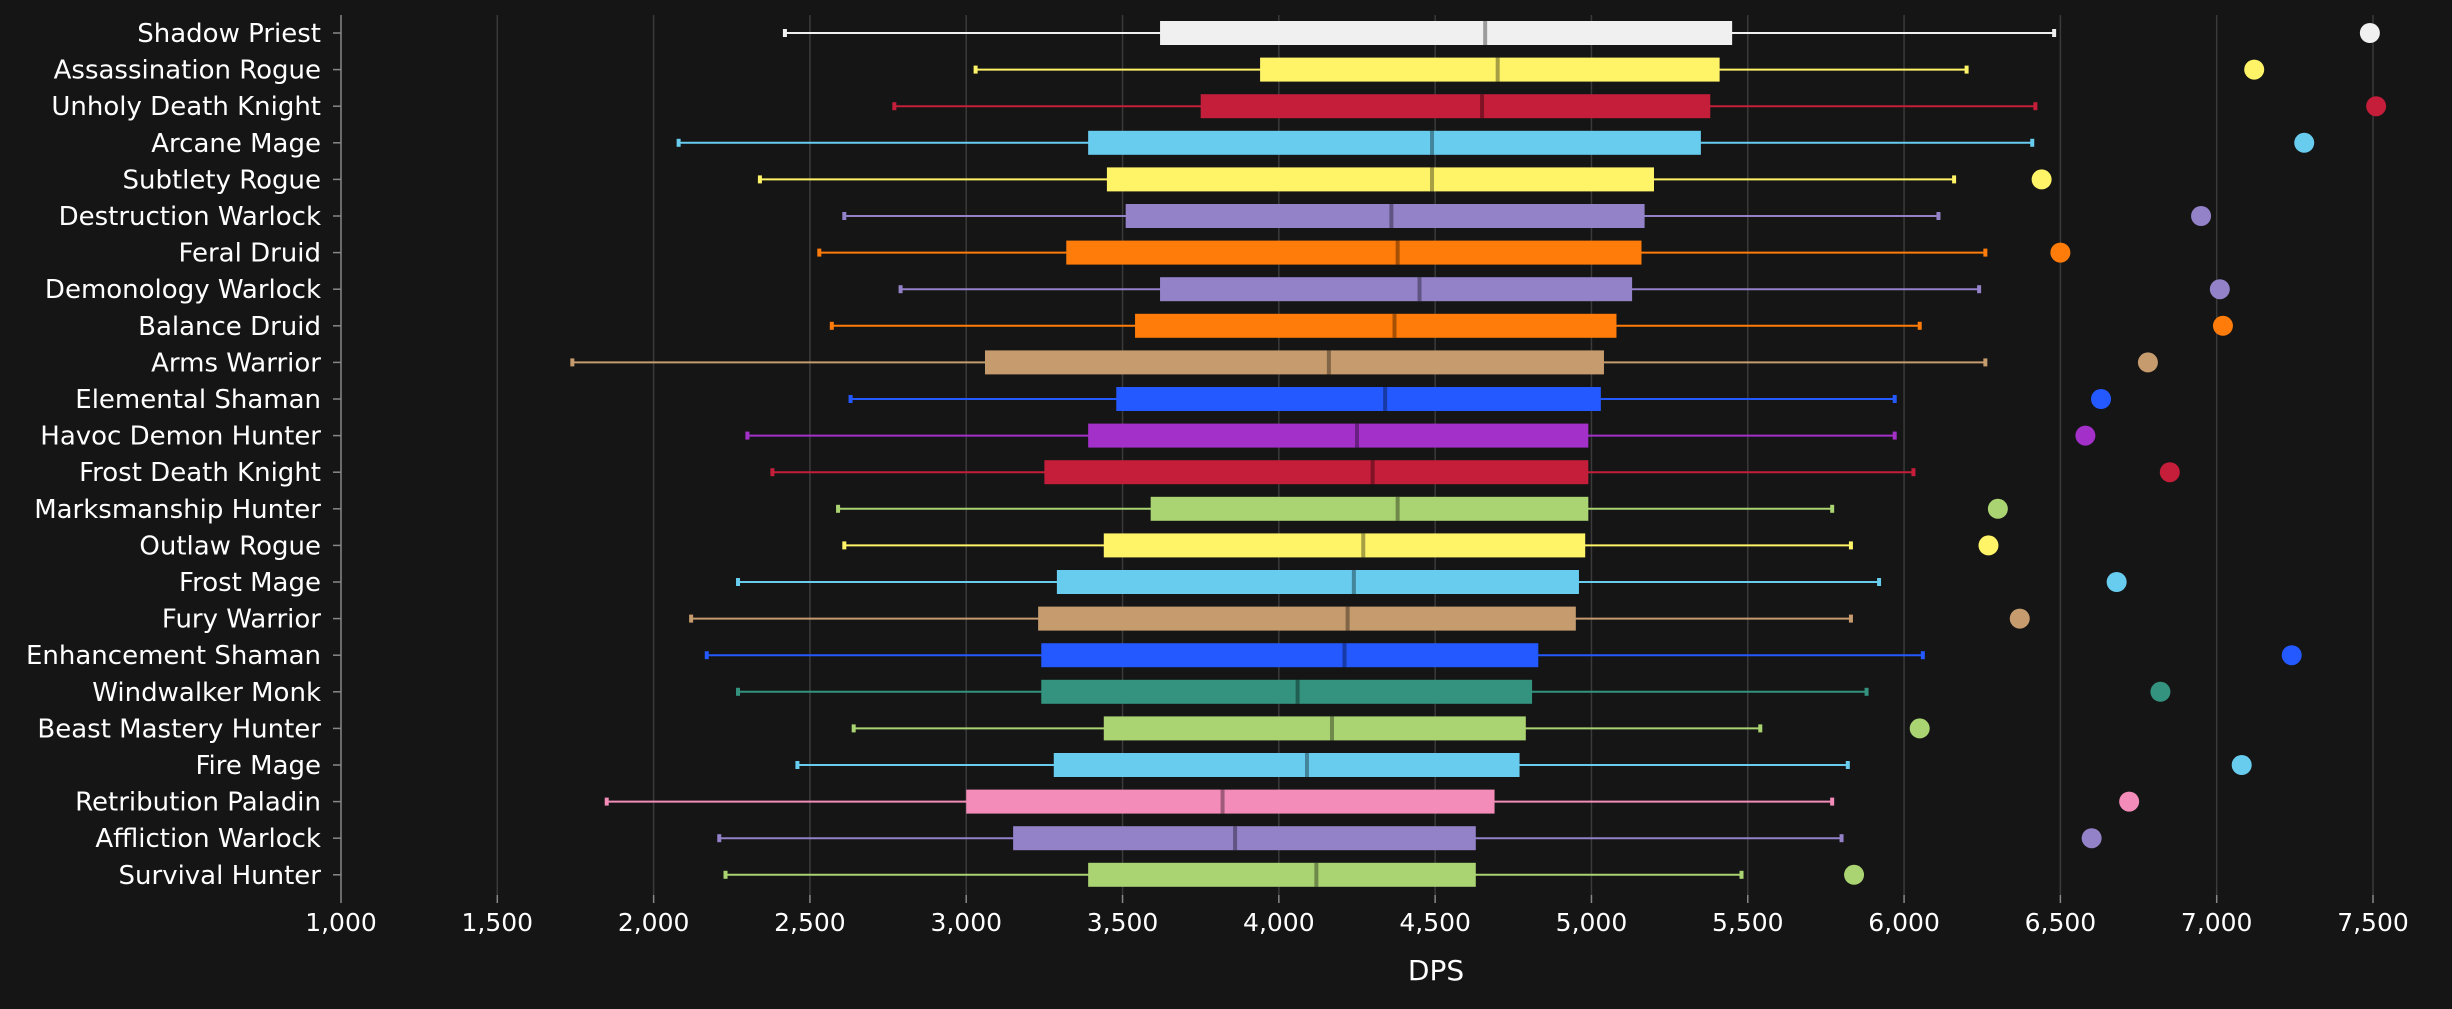  I want to click on y-category-label-23: Survival Hunter, so click(220, 876).